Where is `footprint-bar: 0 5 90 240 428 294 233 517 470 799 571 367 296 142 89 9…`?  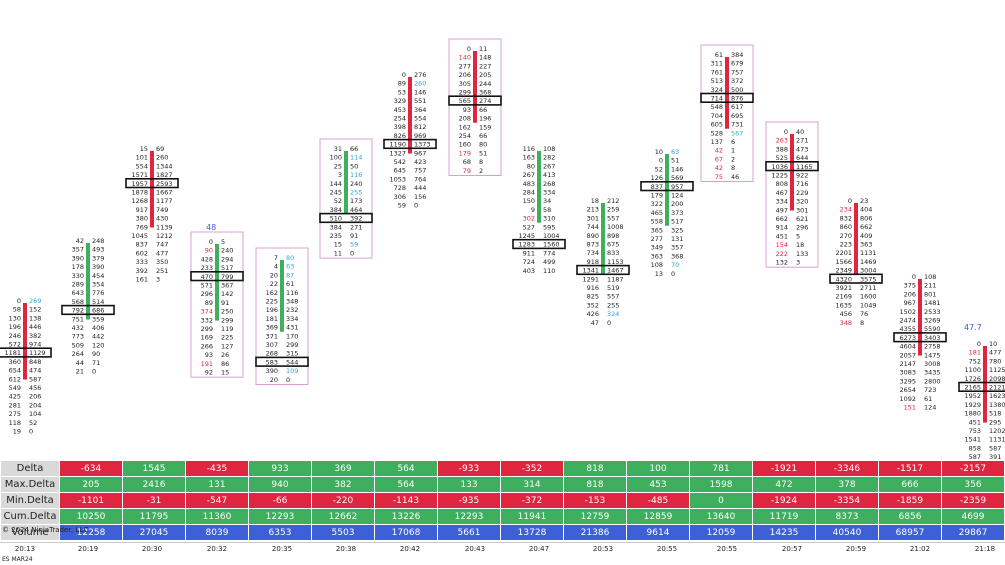 footprint-bar: 0 5 90 240 428 294 233 517 470 799 571 367 296 142 89 9… is located at coordinates (217, 307).